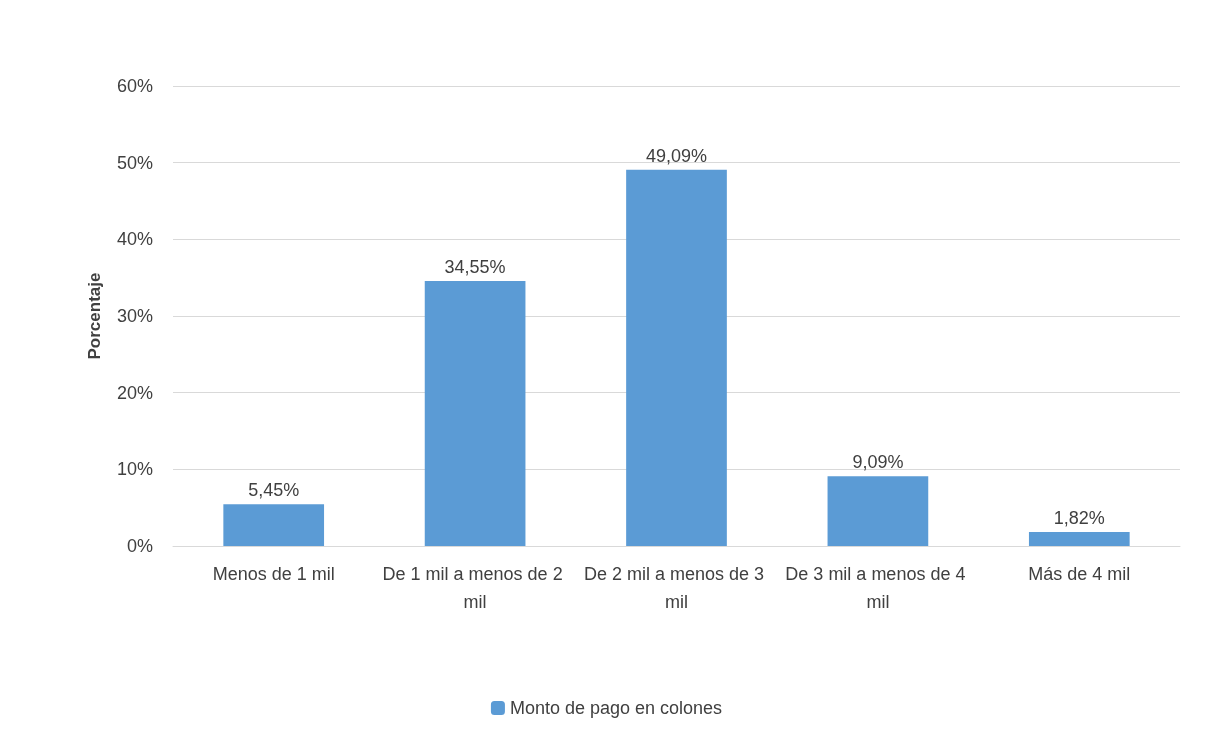 The width and height of the screenshot is (1213, 740). What do you see at coordinates (274, 490) in the screenshot?
I see `data-label: 5,45%` at bounding box center [274, 490].